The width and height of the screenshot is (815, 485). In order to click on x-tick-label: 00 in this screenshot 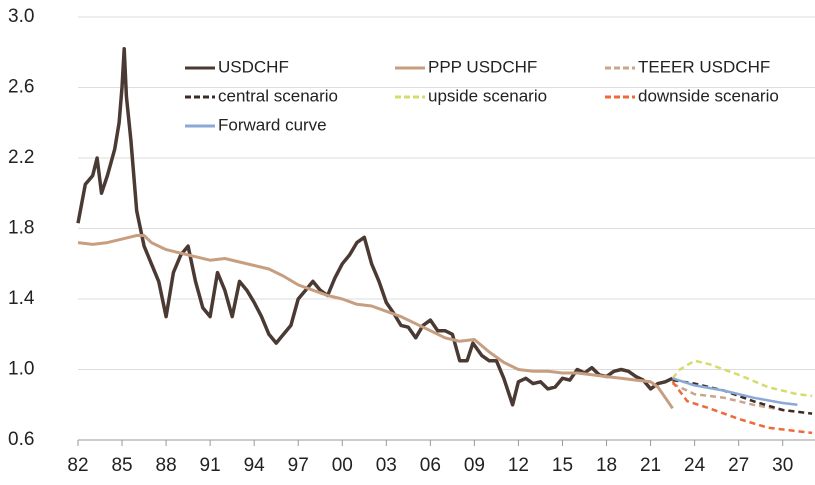, I will do `click(342, 465)`.